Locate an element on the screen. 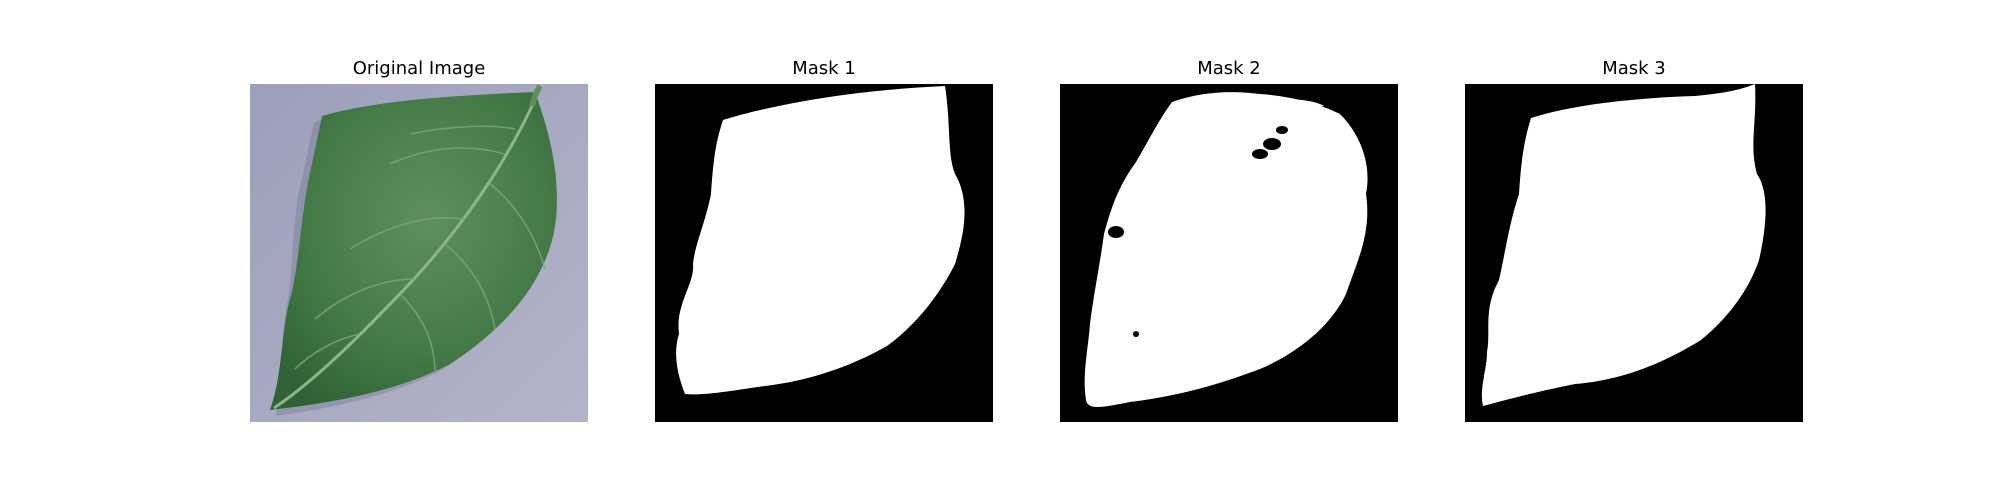  panel-title-mask-1: Mask 1 is located at coordinates (824, 68).